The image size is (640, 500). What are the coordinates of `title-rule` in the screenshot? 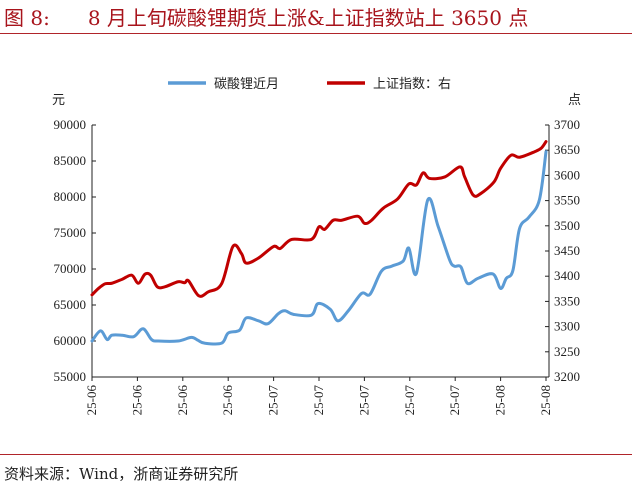 It's located at (316, 33).